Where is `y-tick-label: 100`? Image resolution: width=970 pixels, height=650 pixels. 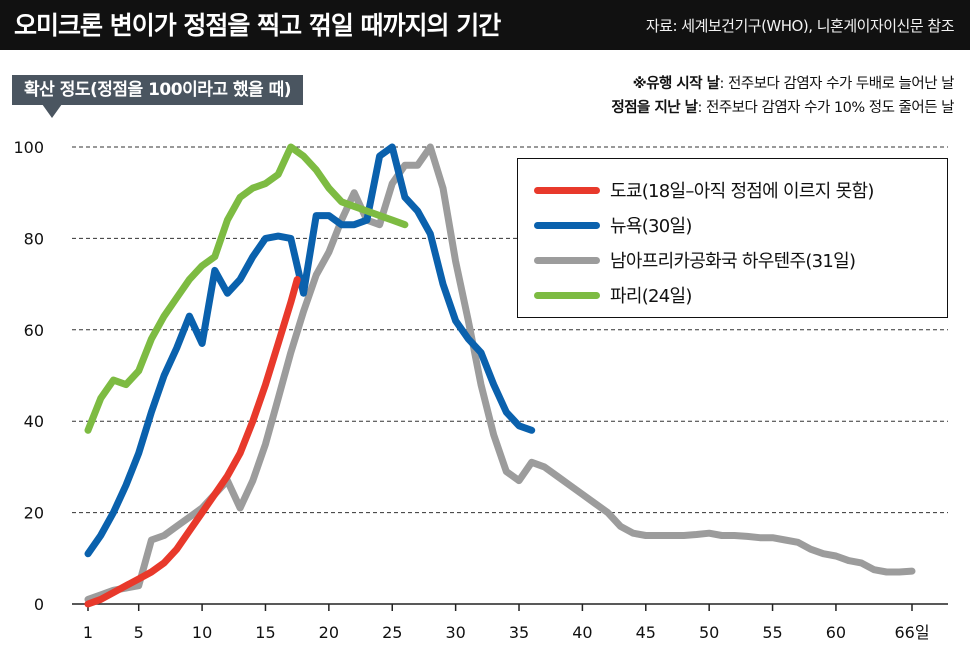 y-tick-label: 100 is located at coordinates (28, 147).